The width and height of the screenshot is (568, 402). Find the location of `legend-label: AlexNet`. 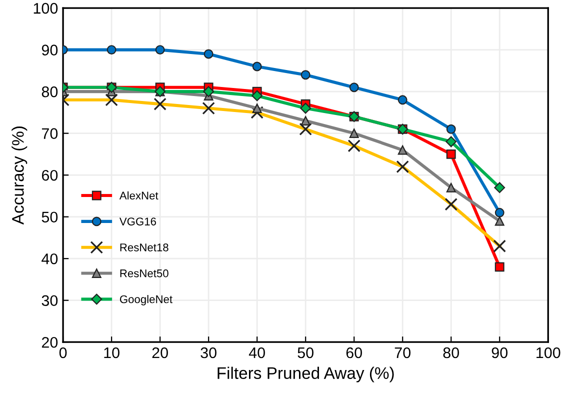

legend-label: AlexNet is located at coordinates (138, 195).